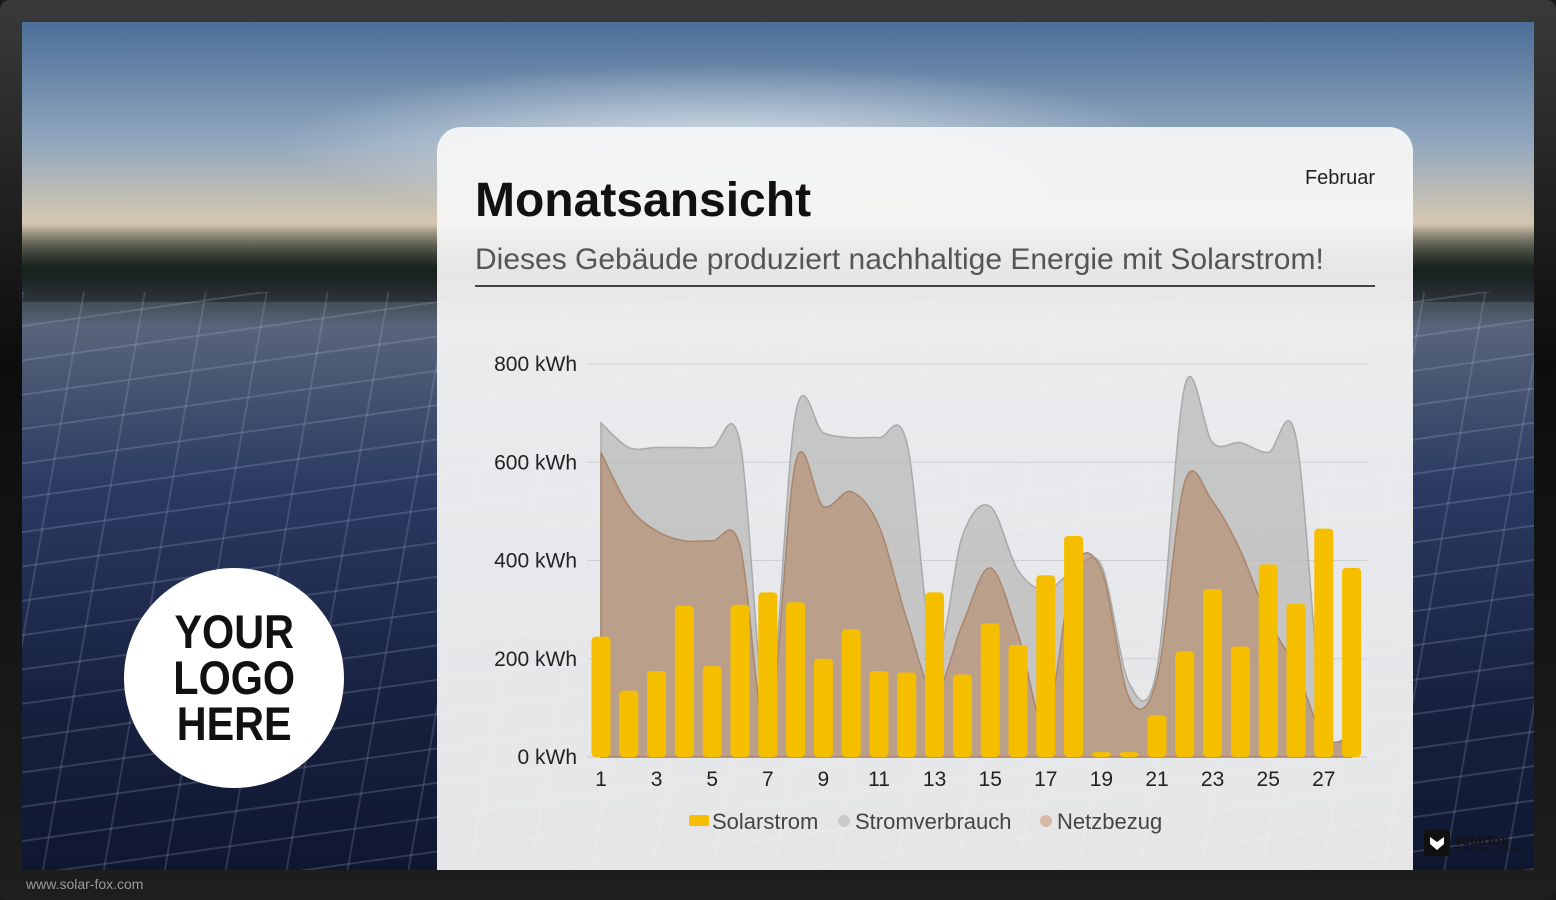 This screenshot has height=900, width=1556. What do you see at coordinates (85, 884) in the screenshot?
I see `footer-url: www.solar-fox.com` at bounding box center [85, 884].